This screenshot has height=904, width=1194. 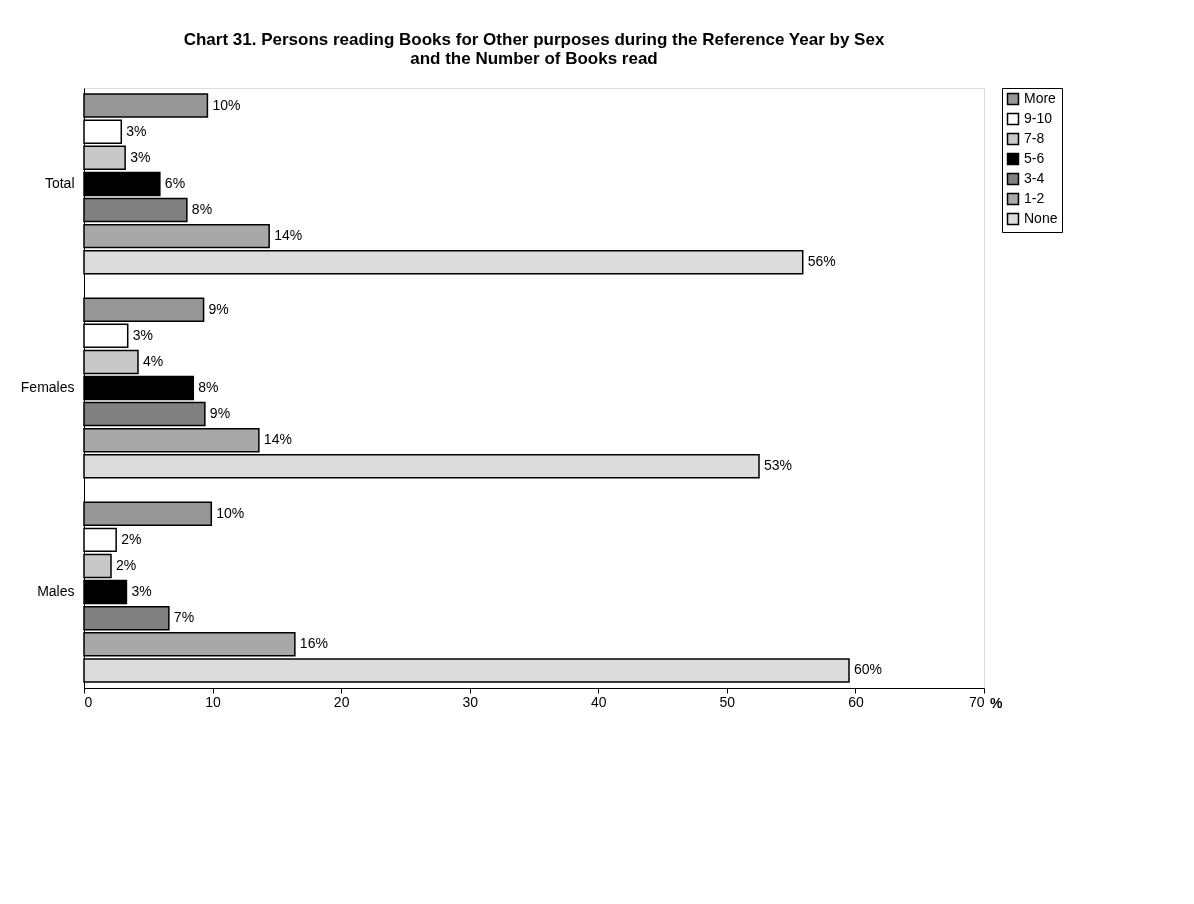 I want to click on x-tick-label: 10, so click(x=213, y=701).